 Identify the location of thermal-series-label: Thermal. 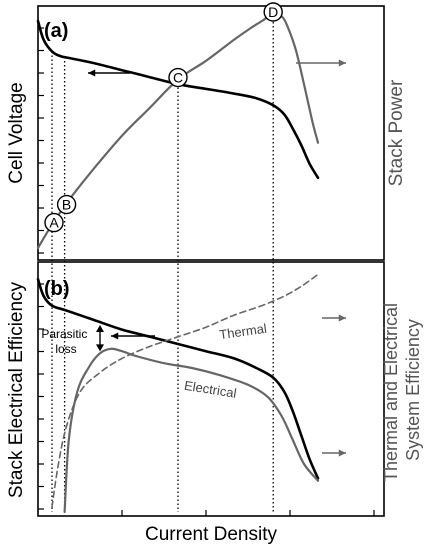
(242, 332).